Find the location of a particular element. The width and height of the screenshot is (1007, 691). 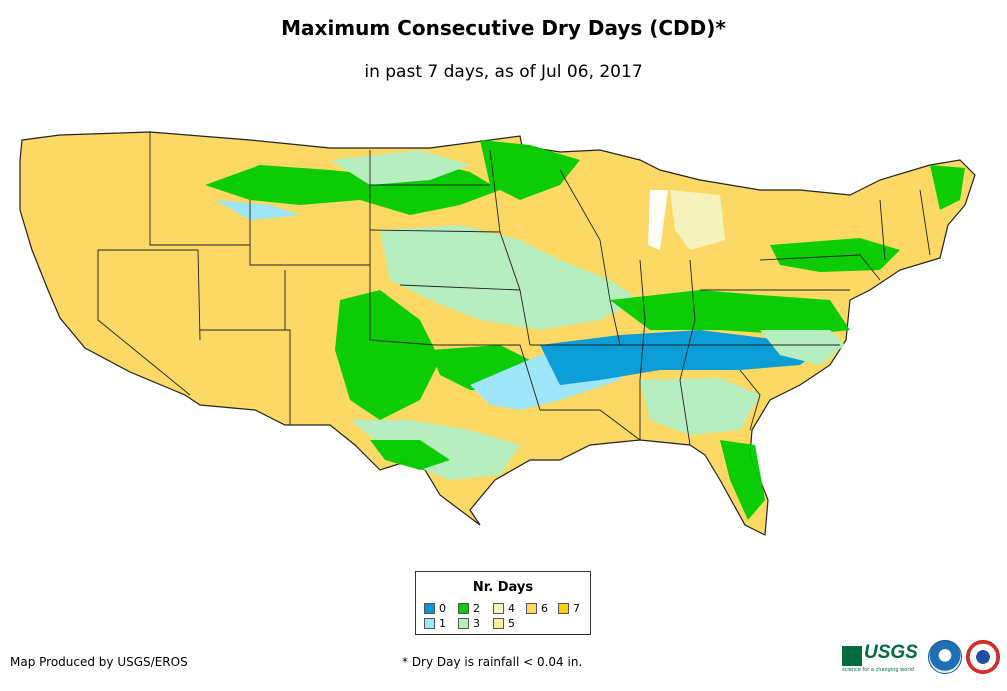

legend-item-4: 4 is located at coordinates (504, 609).